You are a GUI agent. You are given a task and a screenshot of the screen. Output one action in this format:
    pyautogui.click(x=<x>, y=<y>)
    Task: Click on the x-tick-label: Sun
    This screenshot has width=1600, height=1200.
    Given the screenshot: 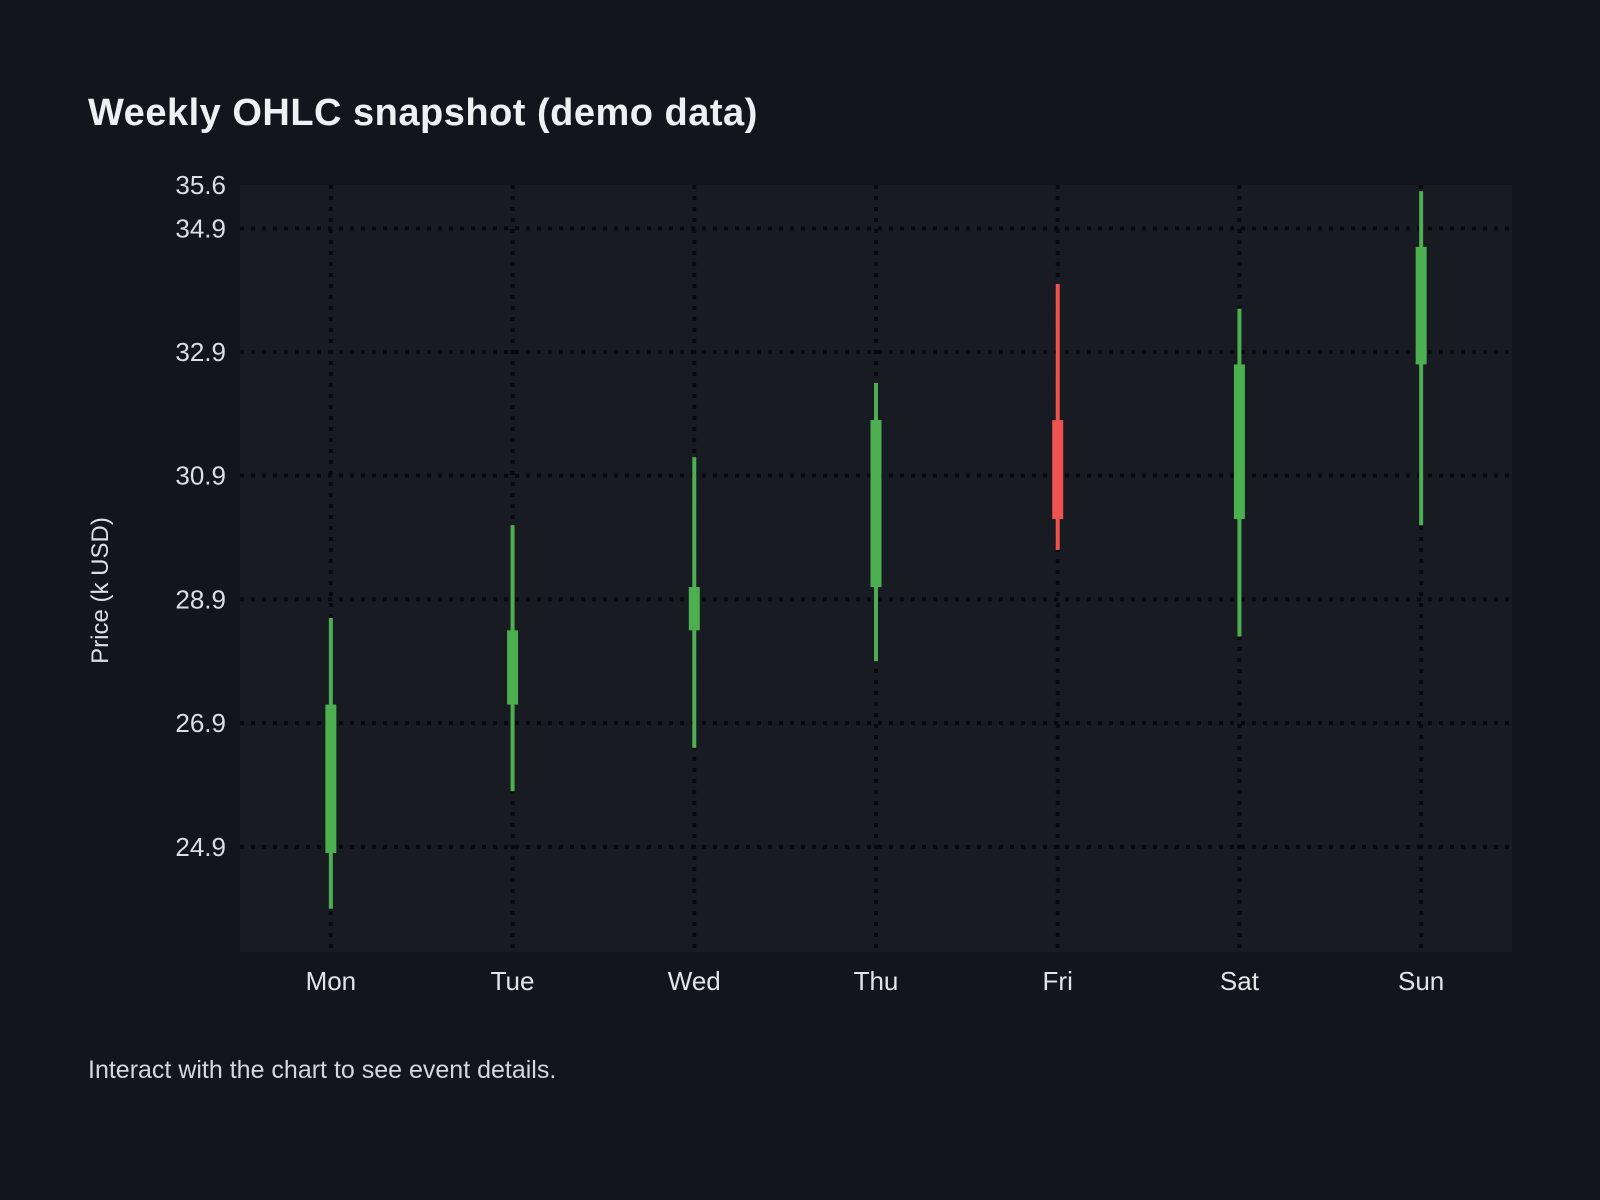 What is the action you would take?
    pyautogui.click(x=1421, y=981)
    